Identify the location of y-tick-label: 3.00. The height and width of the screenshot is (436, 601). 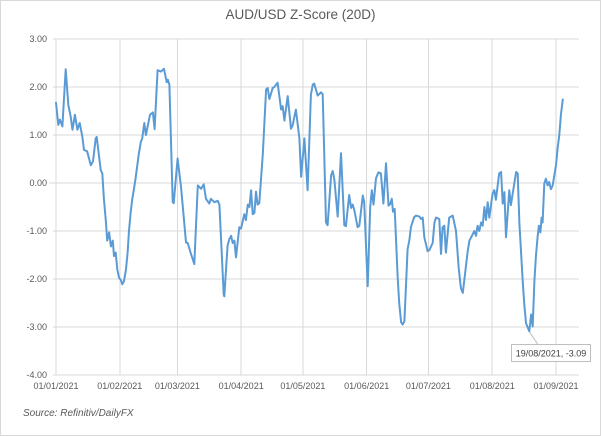
(38, 39).